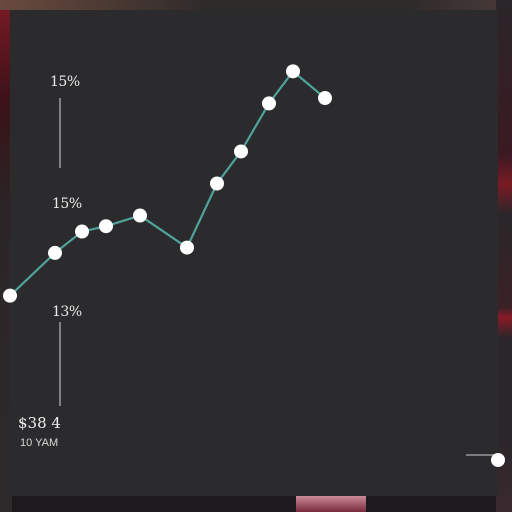 Image resolution: width=512 pixels, height=512 pixels. Describe the element at coordinates (504, 256) in the screenshot. I see `right-edge-artifact` at that location.